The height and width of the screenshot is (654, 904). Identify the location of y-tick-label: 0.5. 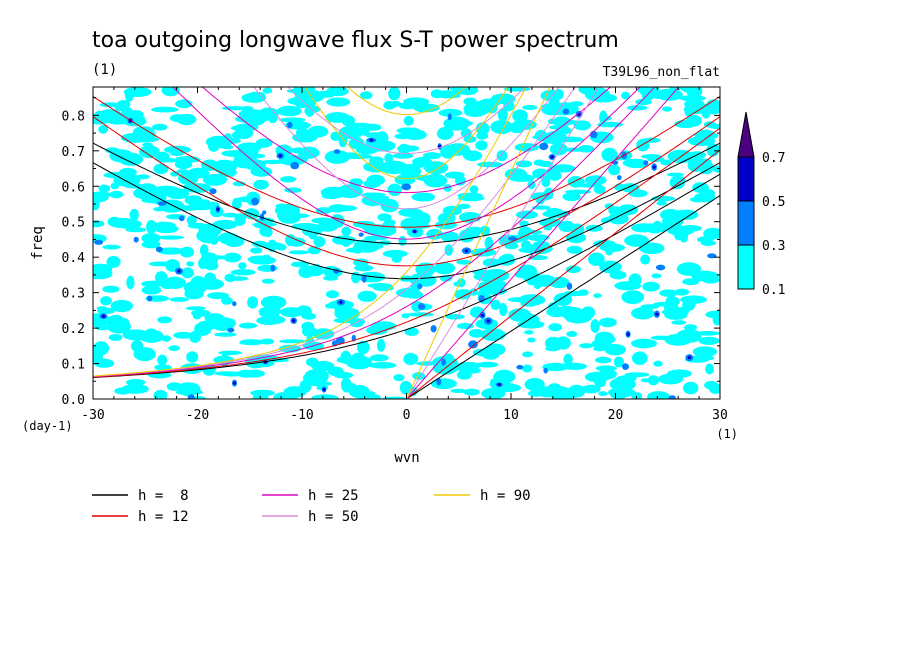
(73, 223).